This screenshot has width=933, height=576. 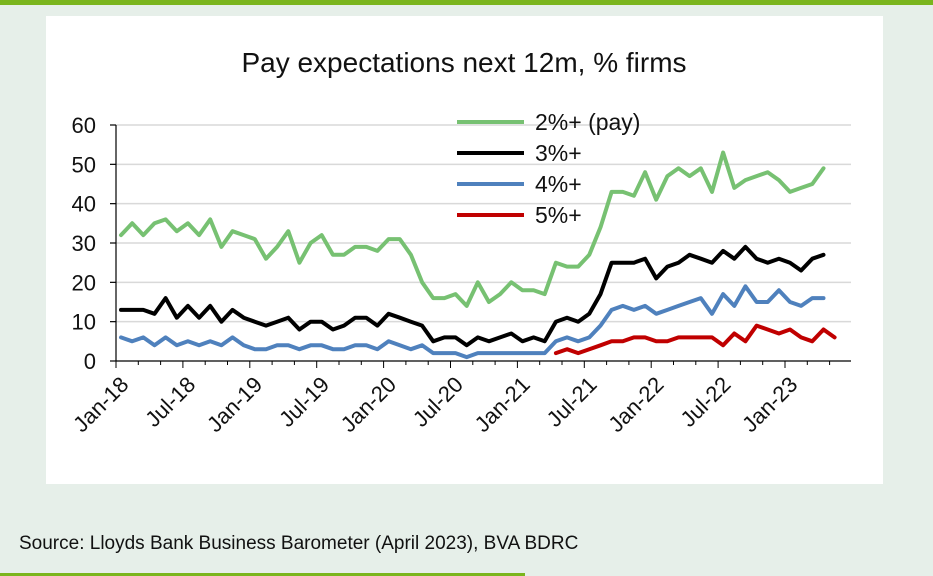 I want to click on x-tick-label: Jul-19, so click(x=304, y=402).